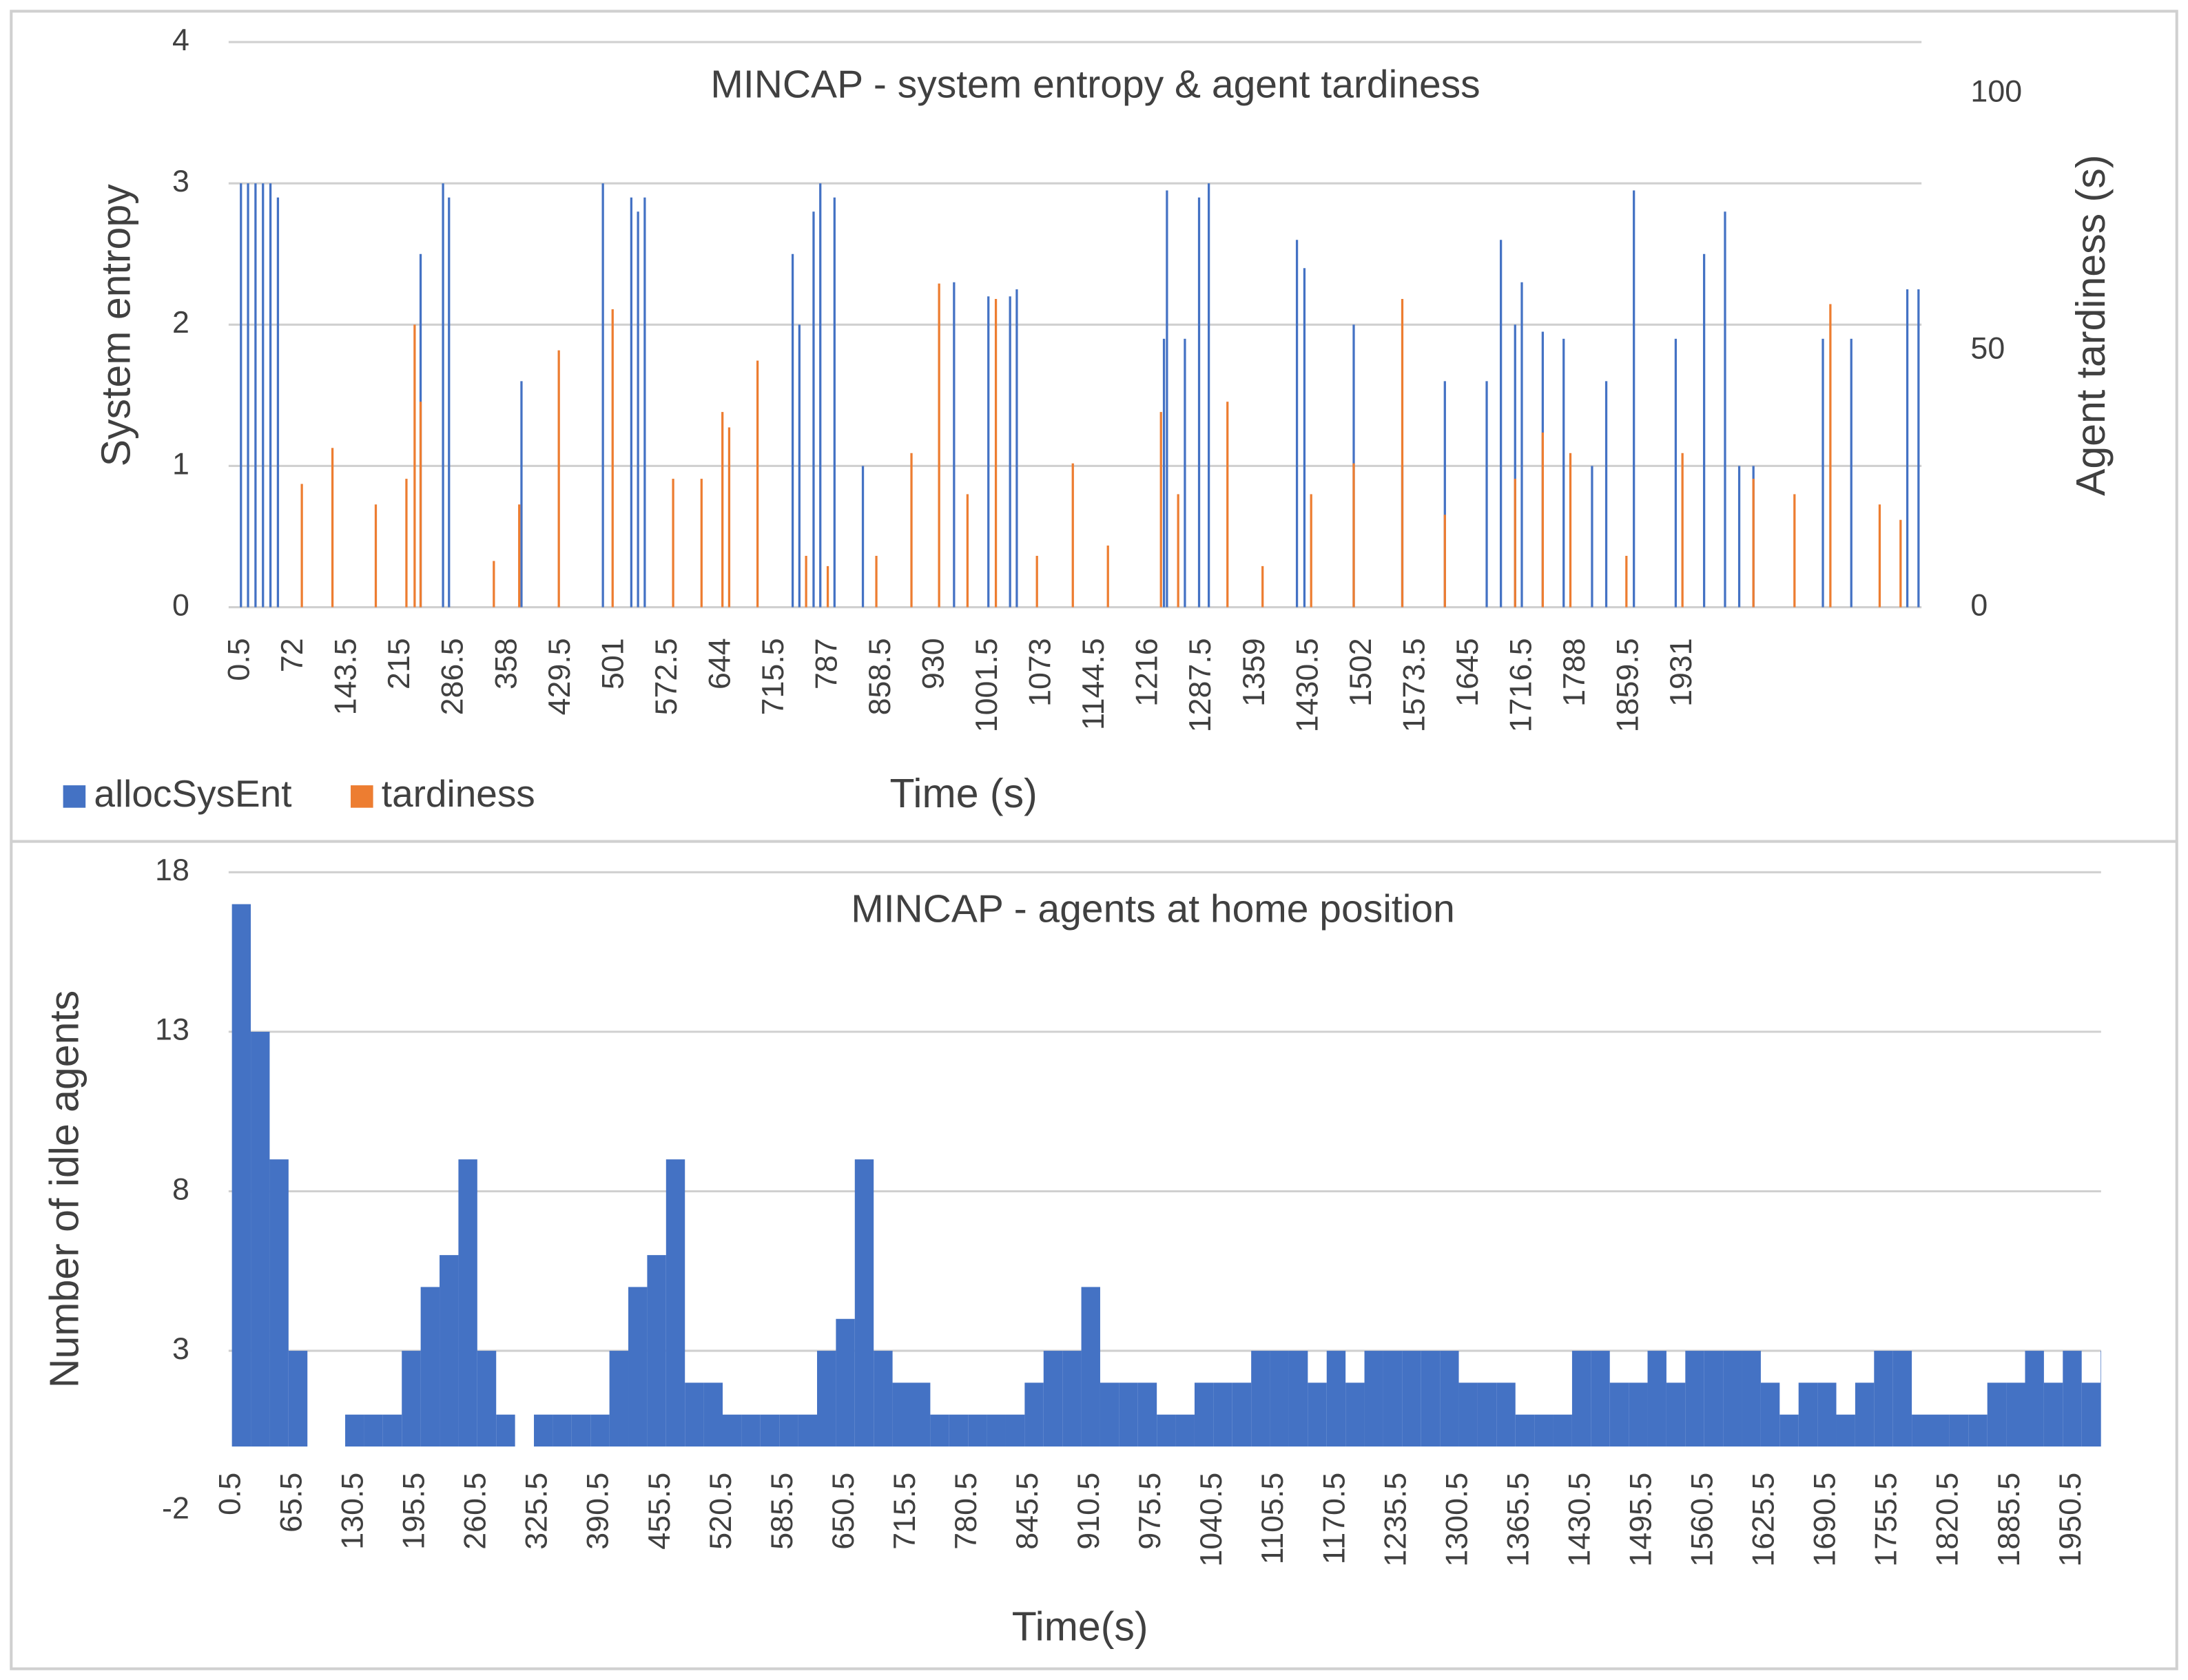  Describe the element at coordinates (1702, 1520) in the screenshot. I see `x-tick-label: 1560.5` at that location.